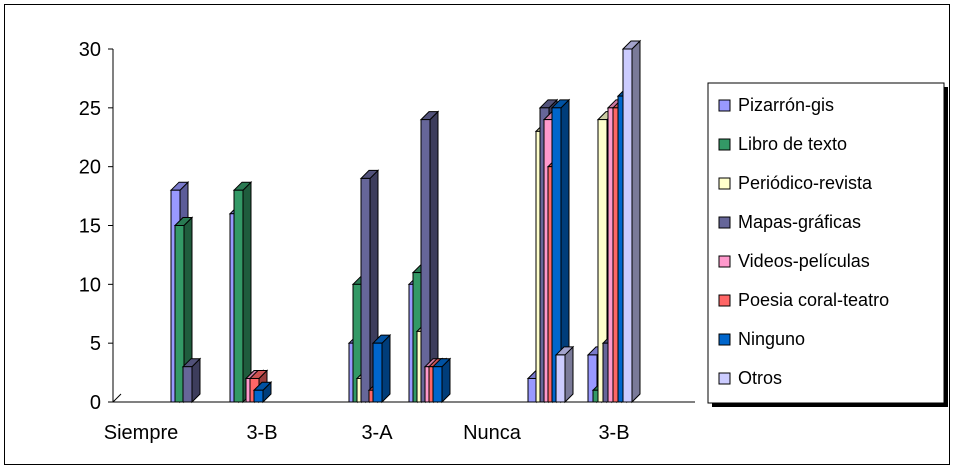  Describe the element at coordinates (90, 109) in the screenshot. I see `y-tick-label: 25` at that location.